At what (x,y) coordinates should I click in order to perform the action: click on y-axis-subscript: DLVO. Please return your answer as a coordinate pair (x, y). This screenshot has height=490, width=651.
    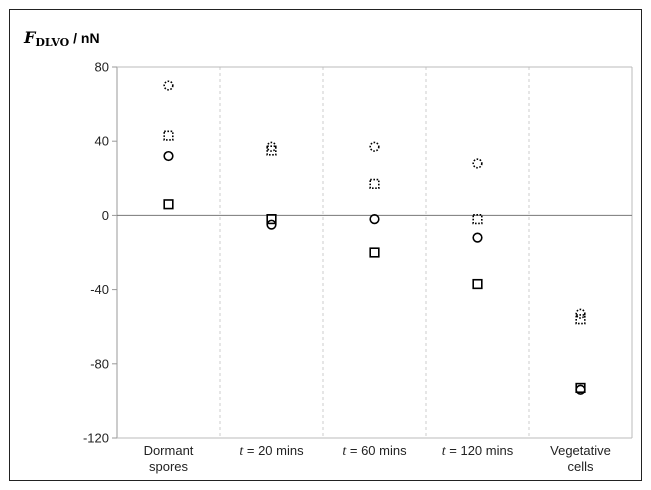
    Looking at the image, I should click on (52, 42).